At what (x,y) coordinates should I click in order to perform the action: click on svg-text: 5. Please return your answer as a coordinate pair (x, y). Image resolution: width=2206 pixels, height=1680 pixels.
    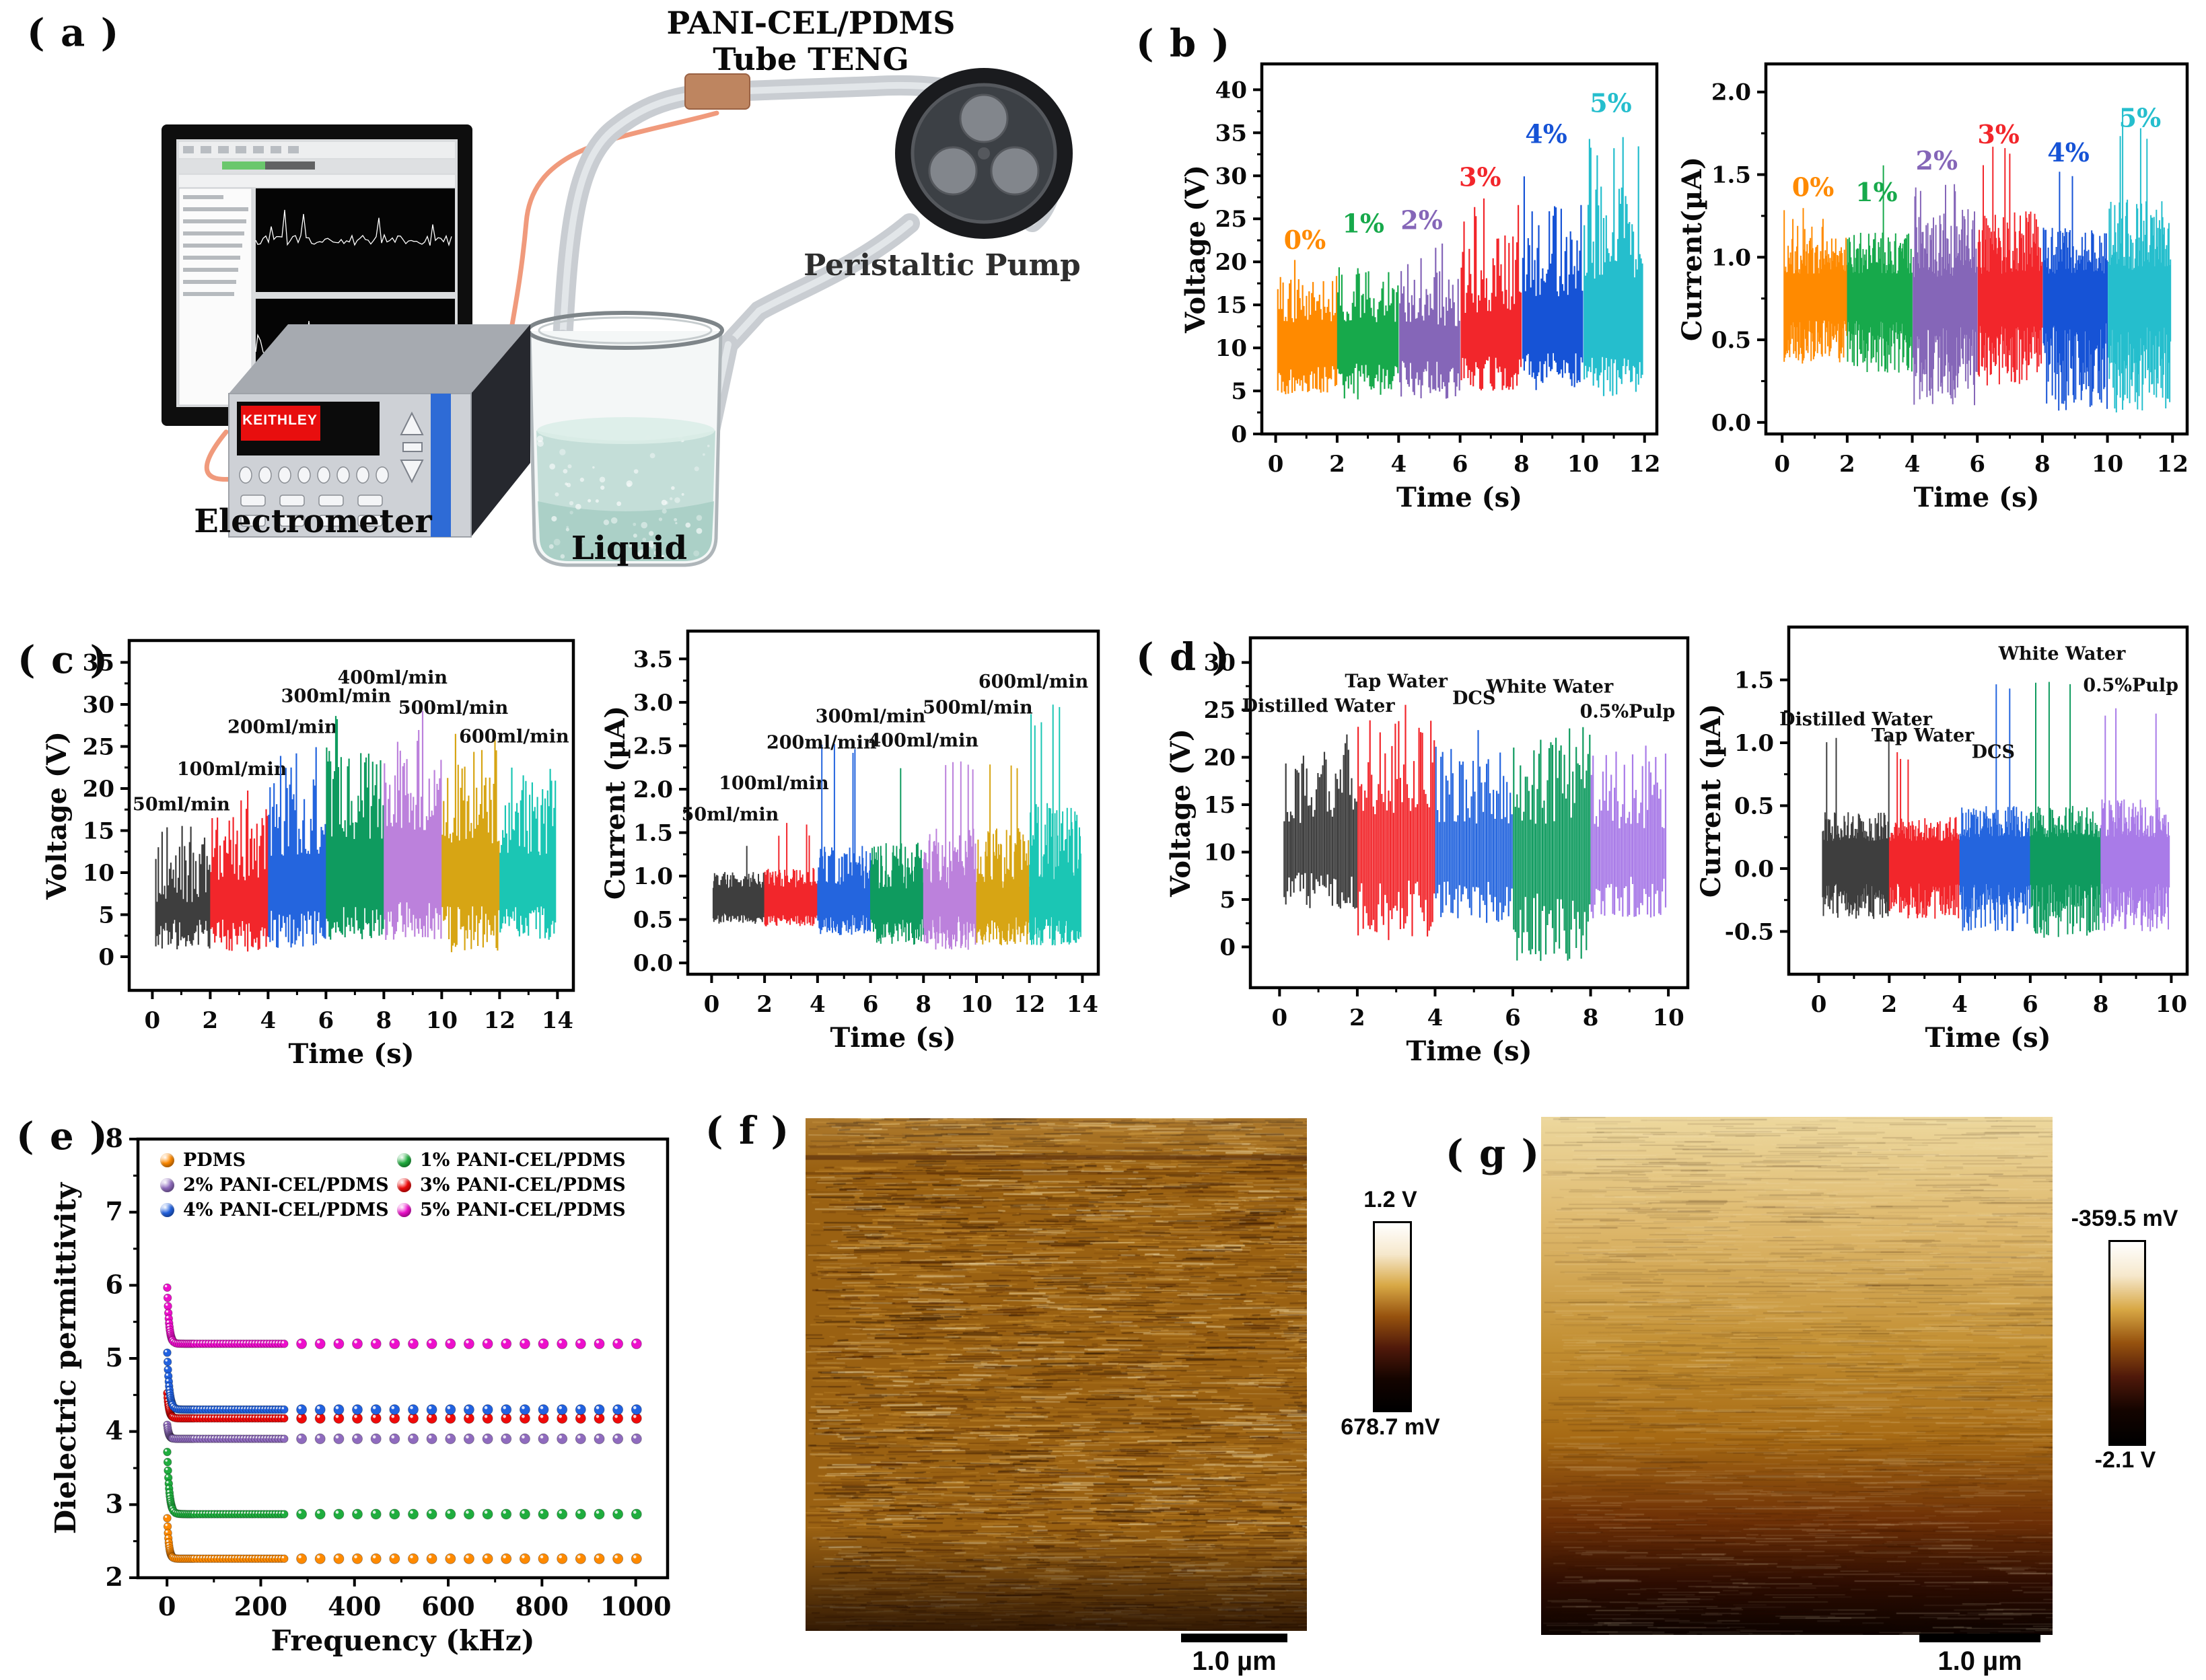
    Looking at the image, I should click on (1227, 900).